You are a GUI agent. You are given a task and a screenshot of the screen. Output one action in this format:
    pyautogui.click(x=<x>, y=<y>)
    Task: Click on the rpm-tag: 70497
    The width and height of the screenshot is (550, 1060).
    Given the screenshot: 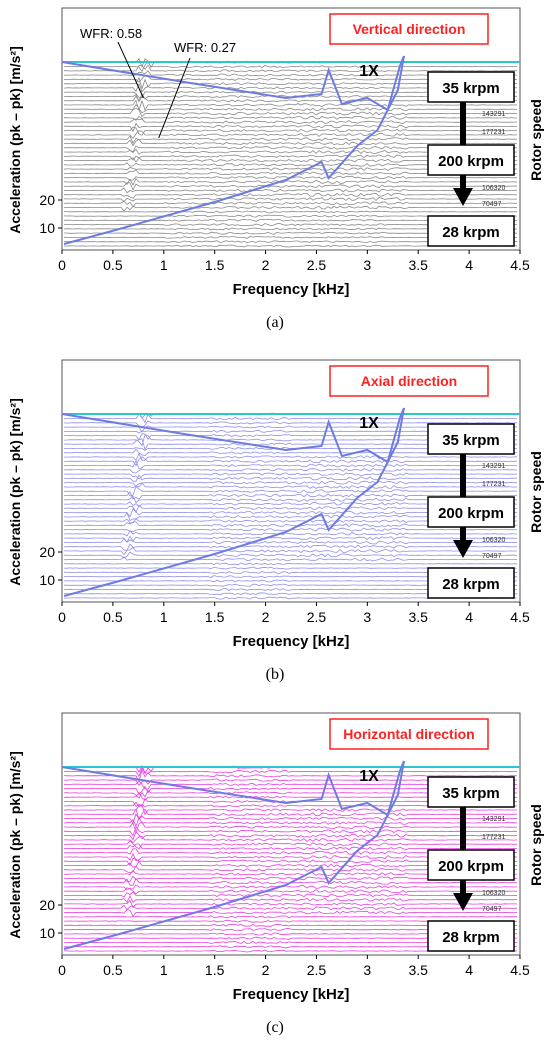 What is the action you would take?
    pyautogui.click(x=492, y=204)
    